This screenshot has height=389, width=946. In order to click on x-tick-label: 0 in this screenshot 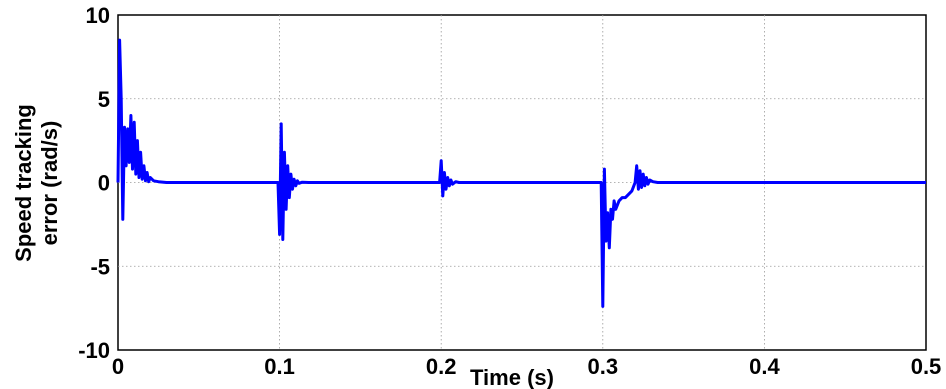, I will do `click(118, 366)`.